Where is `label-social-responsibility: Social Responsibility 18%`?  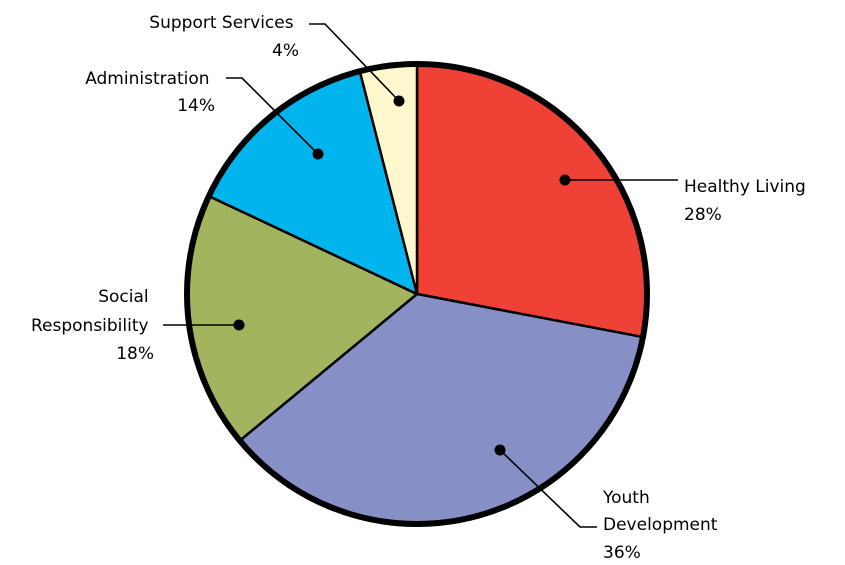
label-social-responsibility: Social Responsibility 18% is located at coordinates (92, 325).